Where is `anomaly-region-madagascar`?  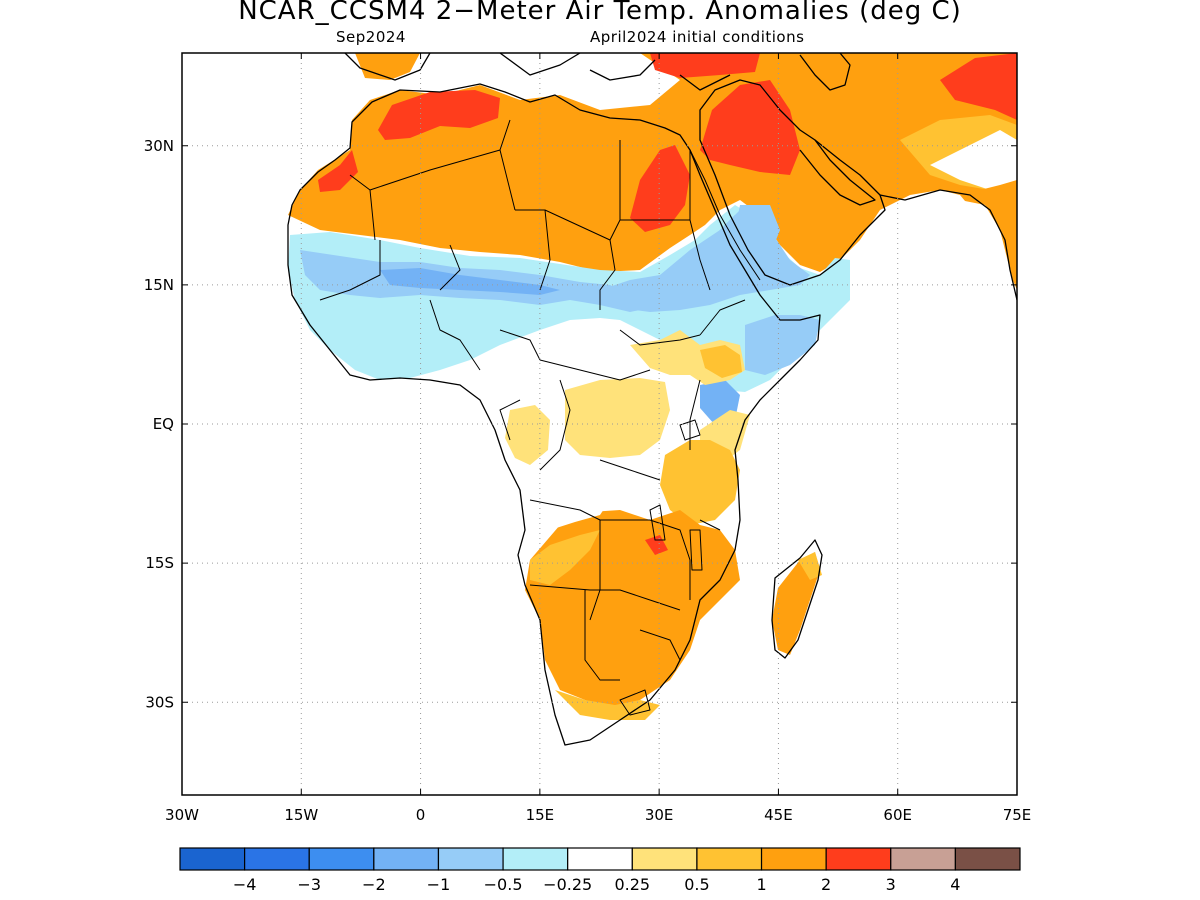
anomaly-region-madagascar is located at coordinates (796, 603).